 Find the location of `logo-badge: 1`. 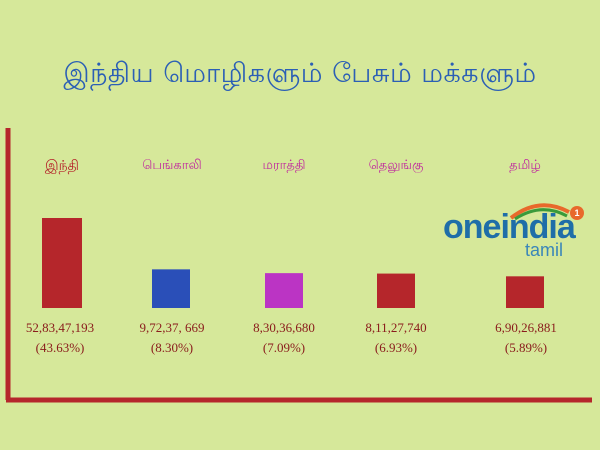

logo-badge: 1 is located at coordinates (577, 213).